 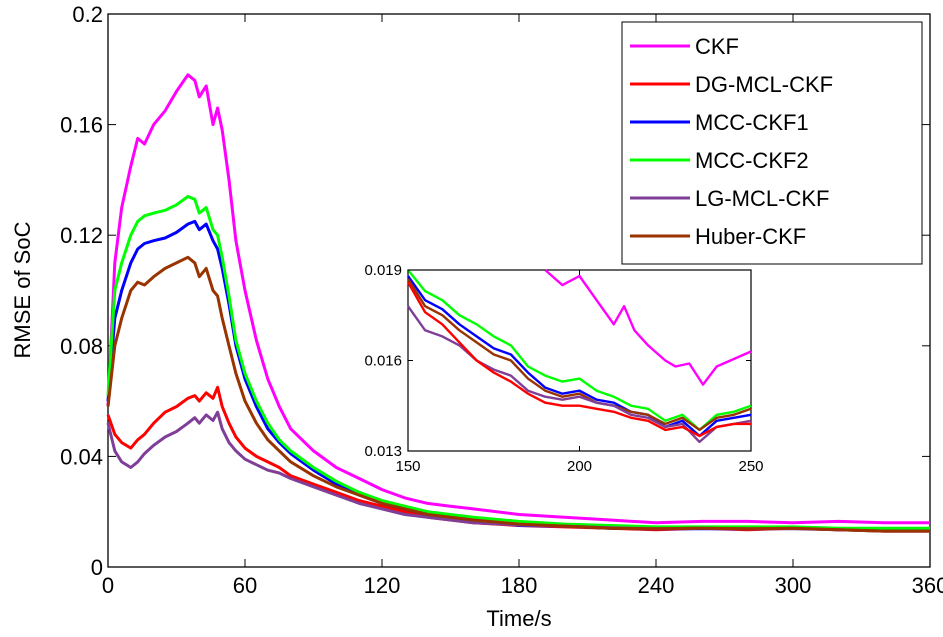 What do you see at coordinates (81, 235) in the screenshot?
I see `y-tick-label: 0.12` at bounding box center [81, 235].